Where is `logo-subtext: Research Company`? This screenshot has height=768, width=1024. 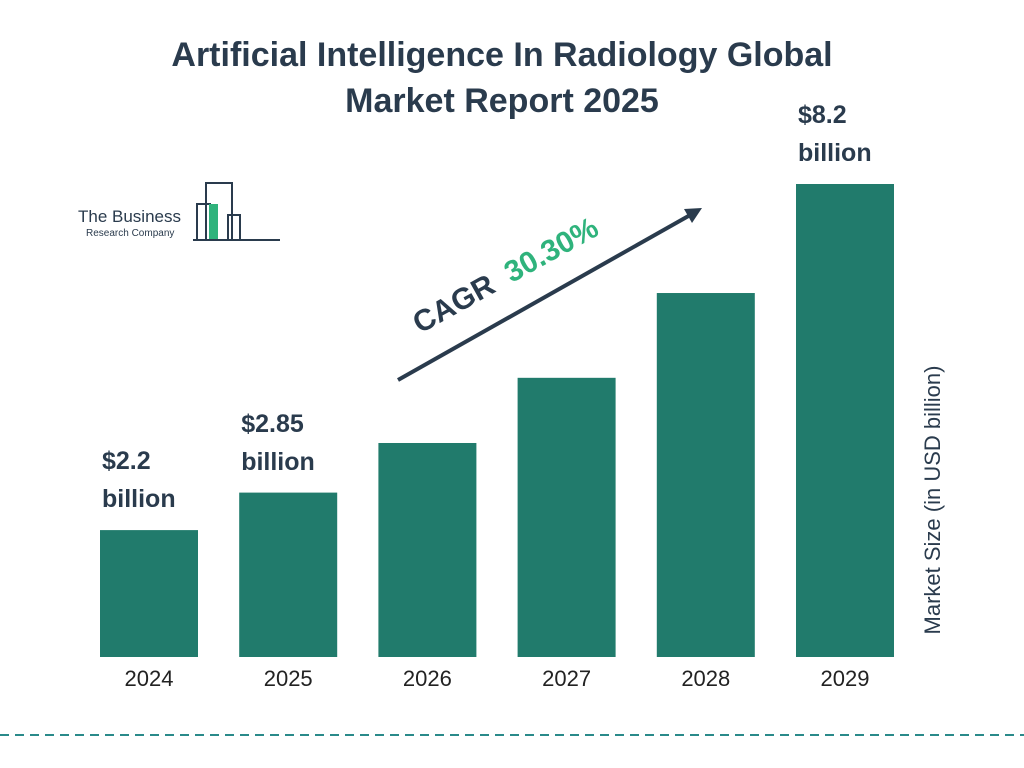 logo-subtext: Research Company is located at coordinates (130, 233).